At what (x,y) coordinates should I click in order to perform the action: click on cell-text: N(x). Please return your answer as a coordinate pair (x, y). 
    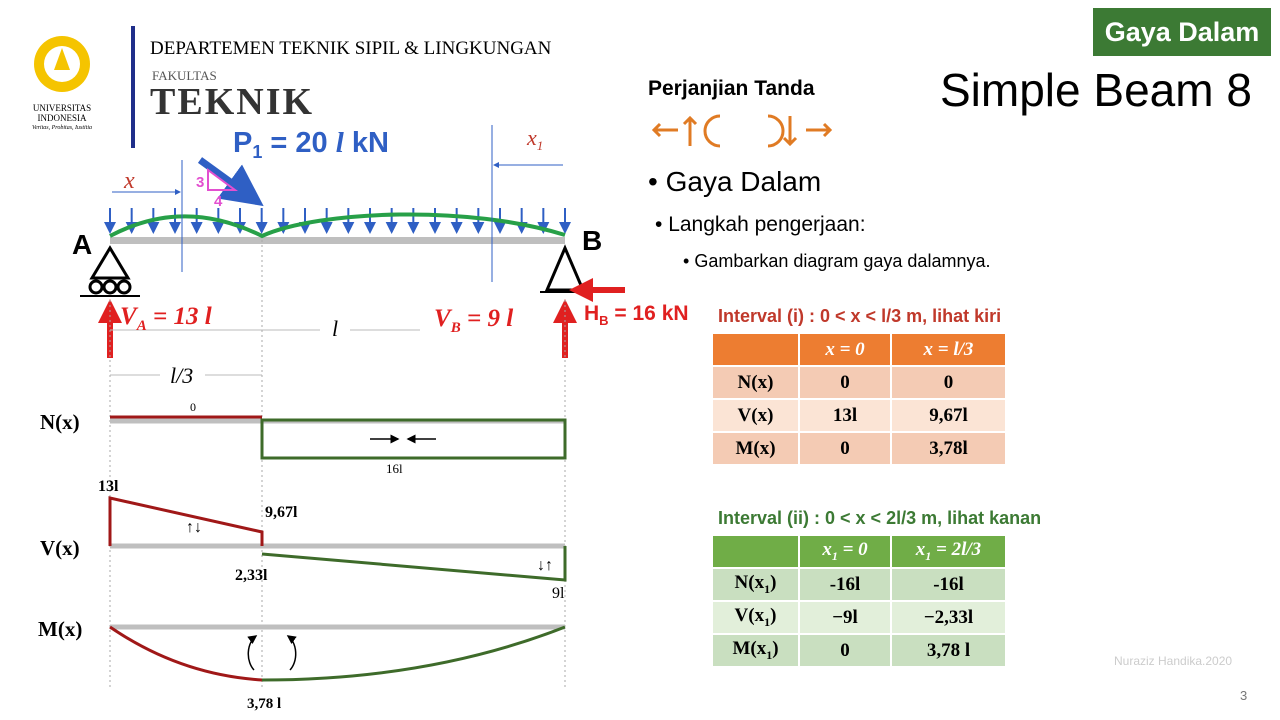
    Looking at the image, I should click on (755, 382).